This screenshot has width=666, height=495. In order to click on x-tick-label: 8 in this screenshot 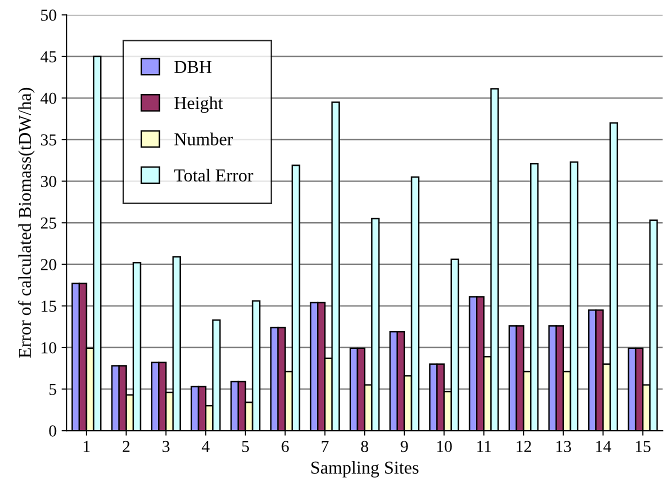, I will do `click(364, 446)`.